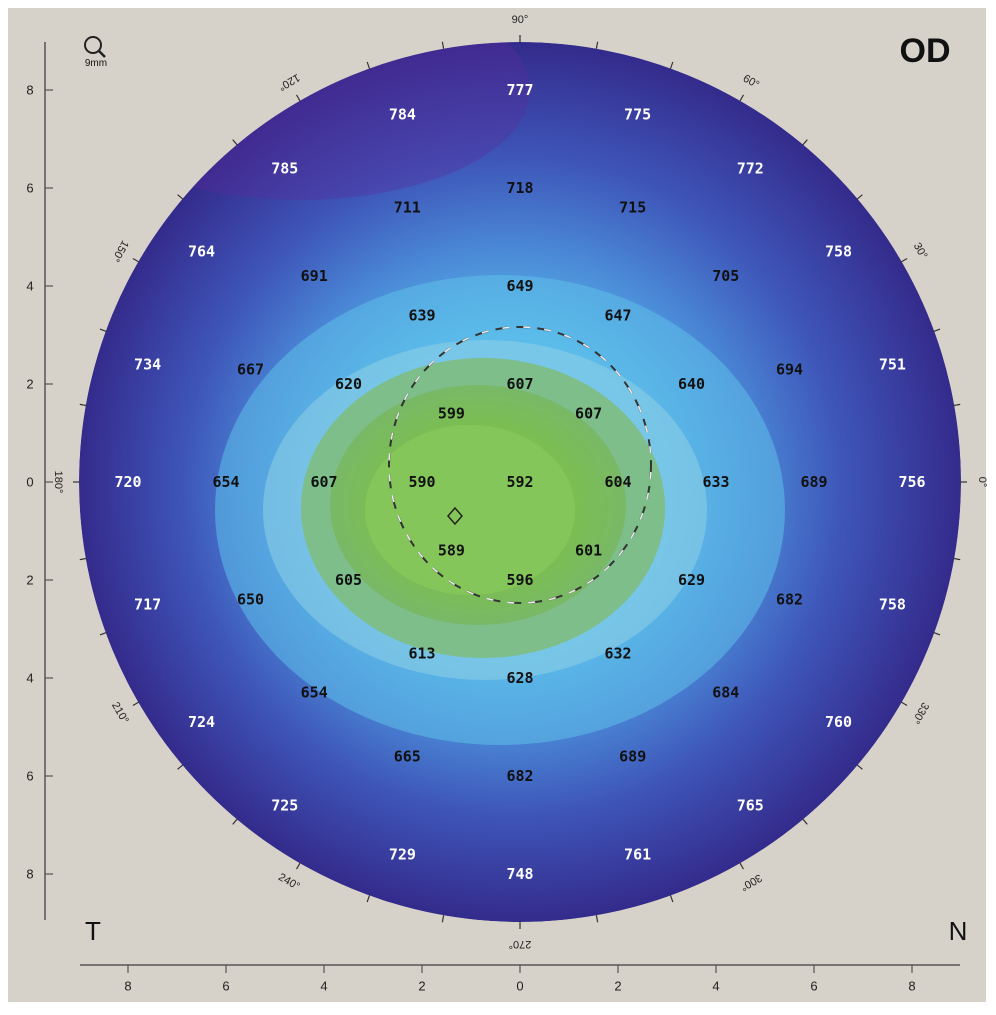 This screenshot has height=1015, width=996. I want to click on thickness-value: 772, so click(750, 168).